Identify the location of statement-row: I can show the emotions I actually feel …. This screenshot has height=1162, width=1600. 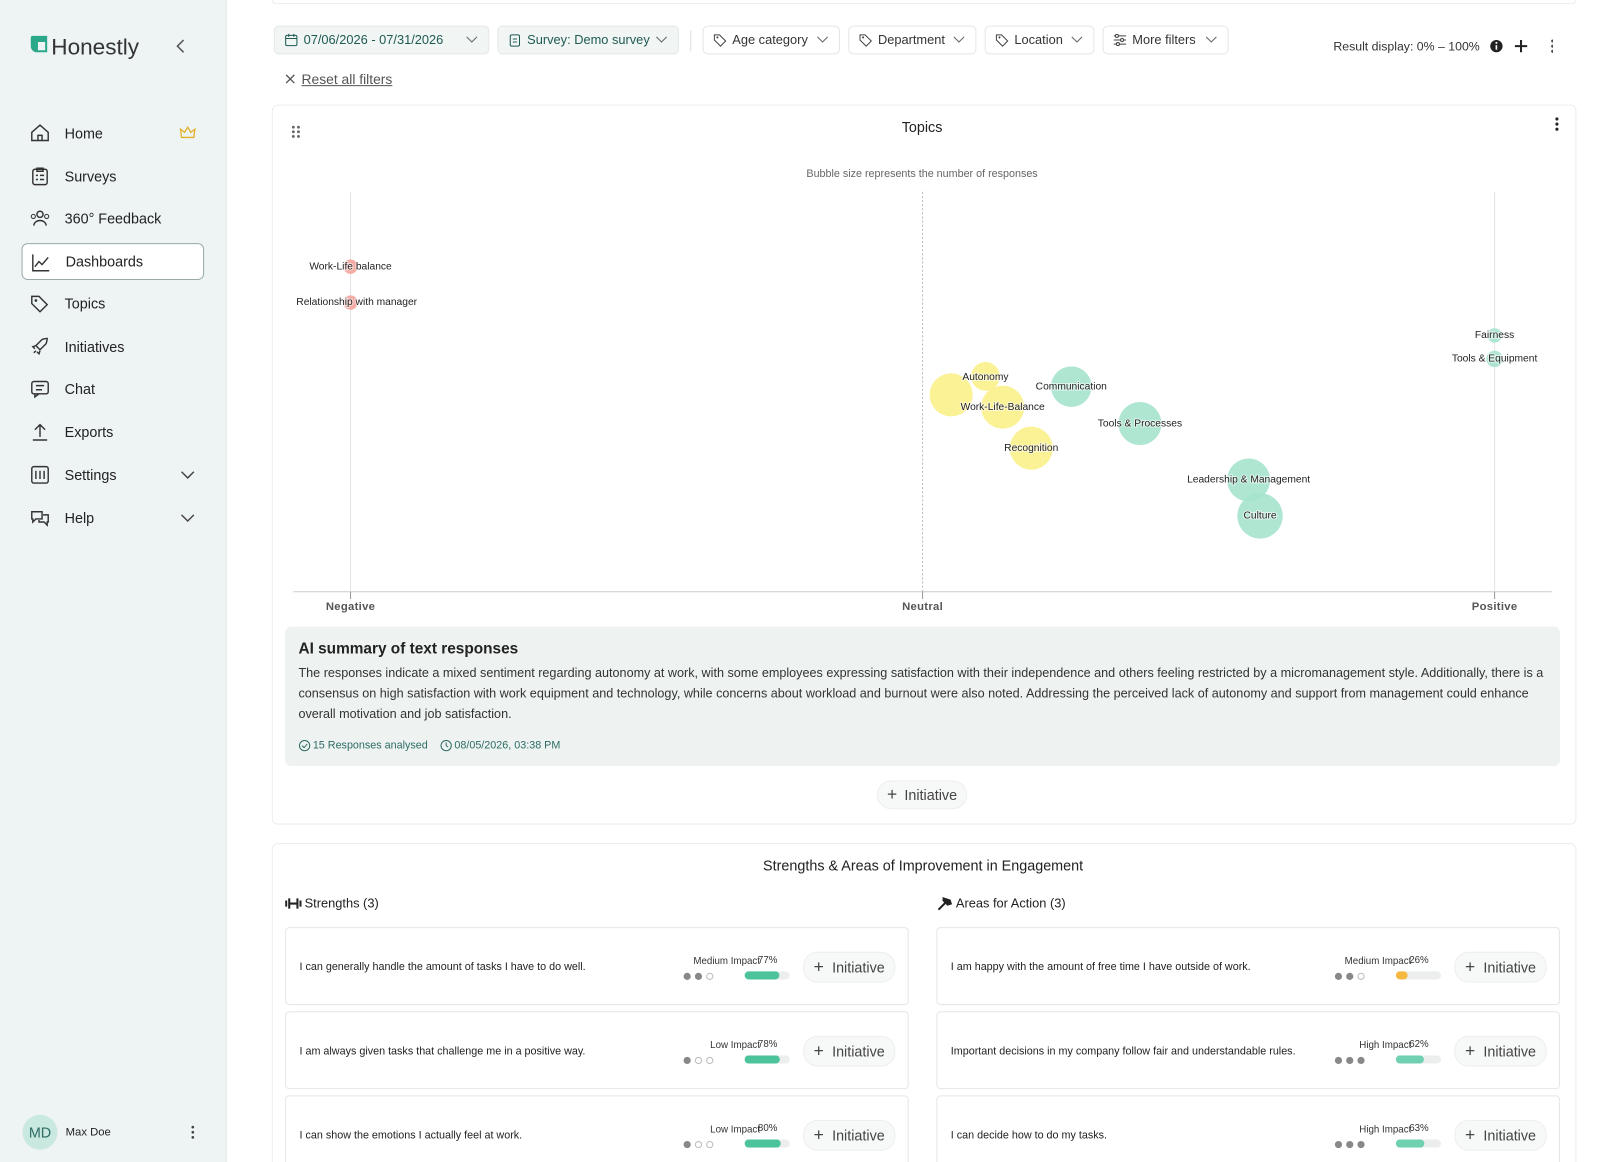
(597, 1128).